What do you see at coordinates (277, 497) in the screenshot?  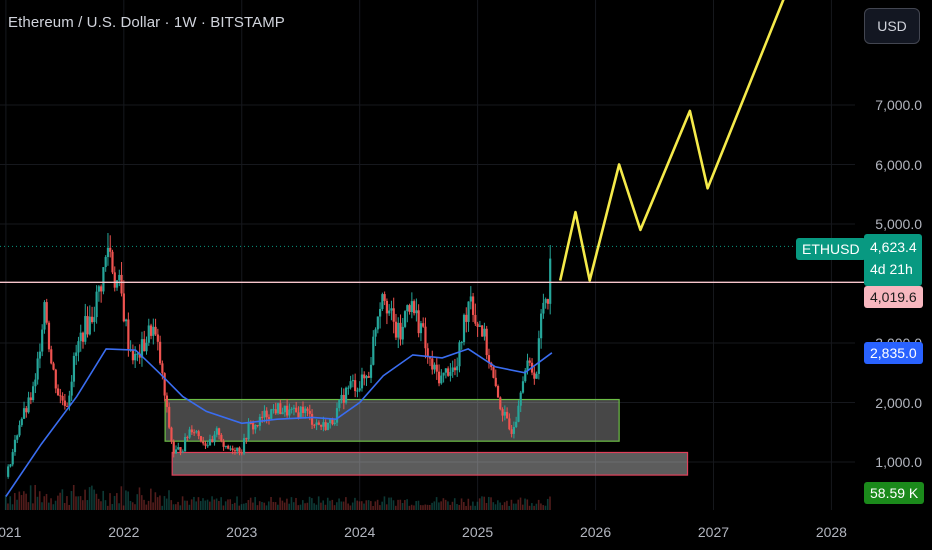 I see `volume-histogram` at bounding box center [277, 497].